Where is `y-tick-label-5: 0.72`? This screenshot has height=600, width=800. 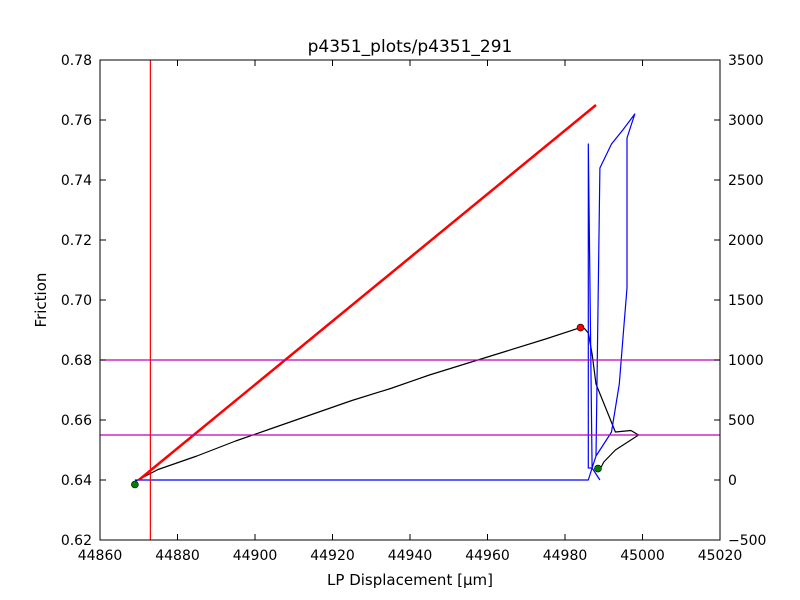 y-tick-label-5: 0.72 is located at coordinates (76, 241).